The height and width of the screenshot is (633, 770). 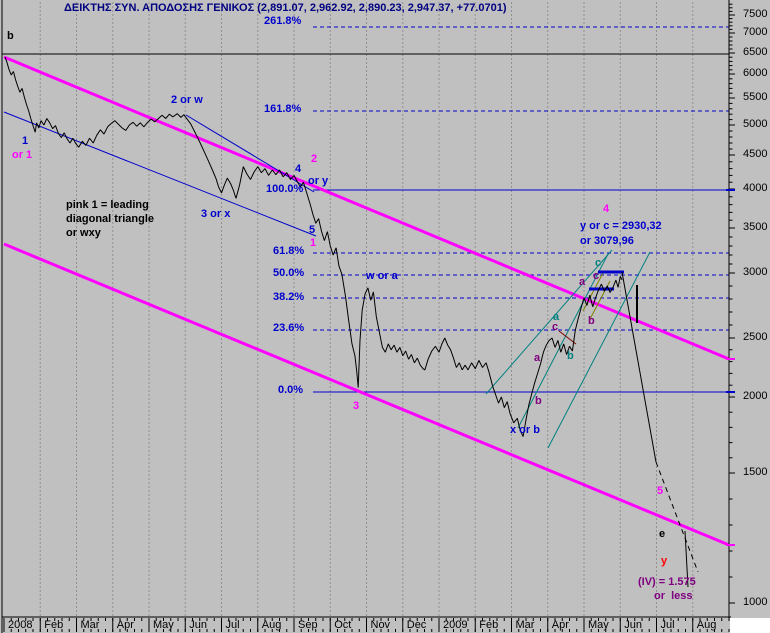 What do you see at coordinates (686, 559) in the screenshot?
I see `forecast-end-marker` at bounding box center [686, 559].